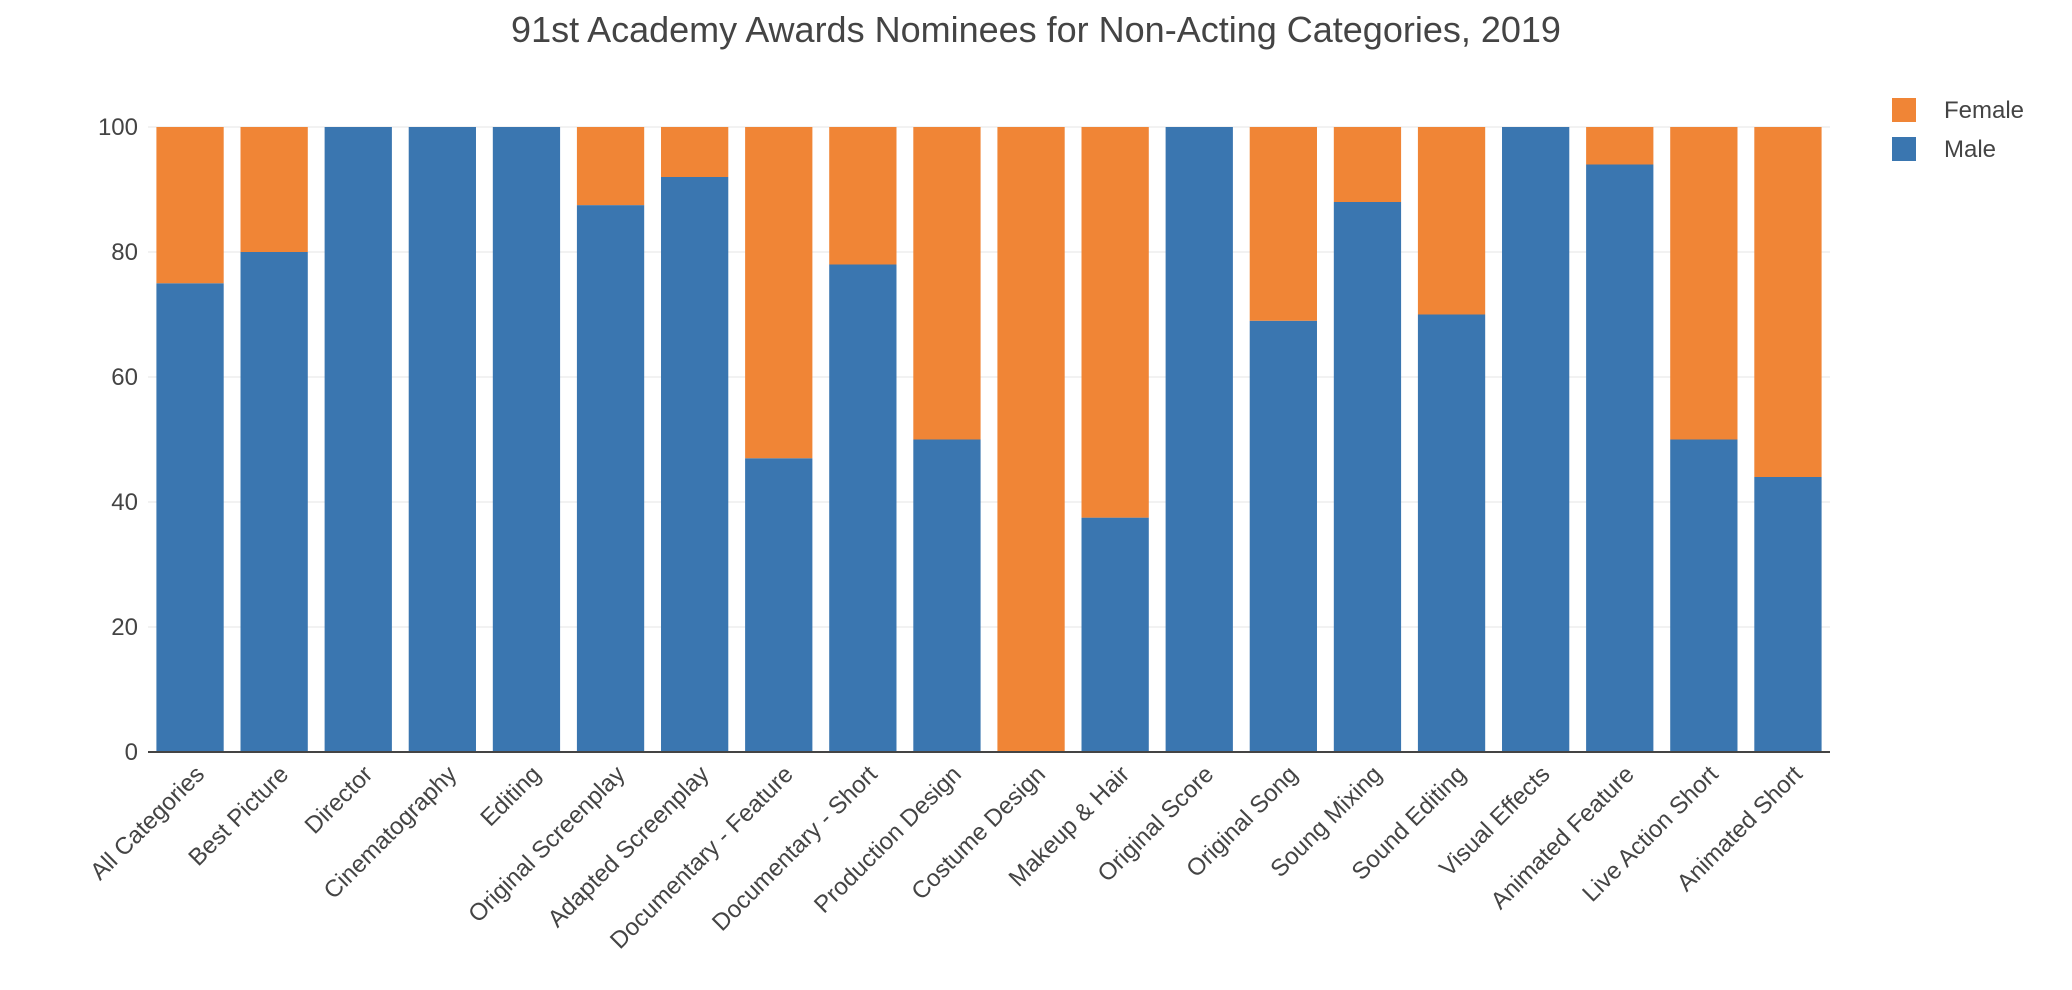 The width and height of the screenshot is (2072, 990). I want to click on y-tick-label: 20, so click(124, 627).